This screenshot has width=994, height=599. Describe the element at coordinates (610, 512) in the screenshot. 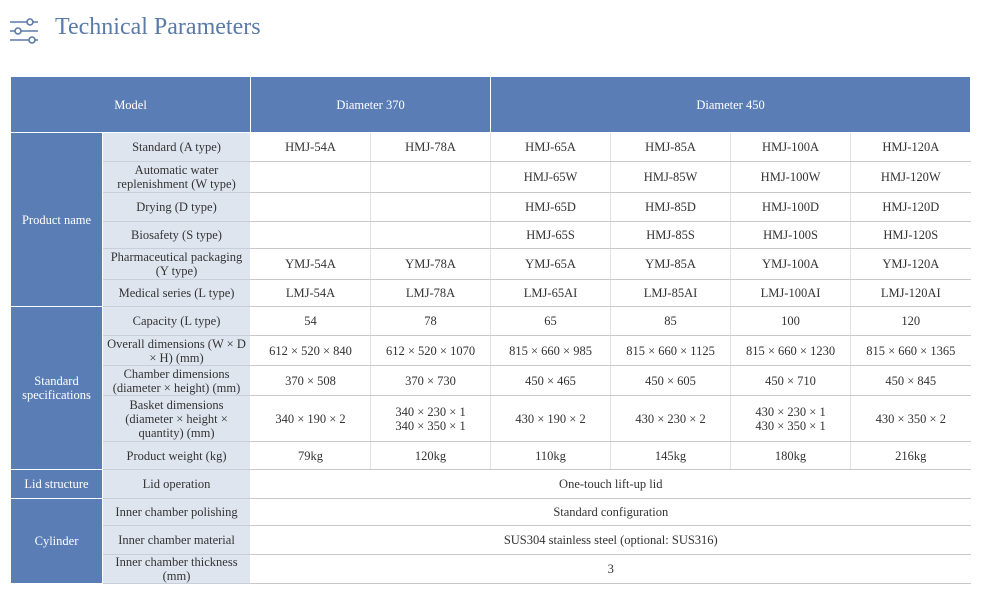

I see `data-cell: Standard configuration` at that location.